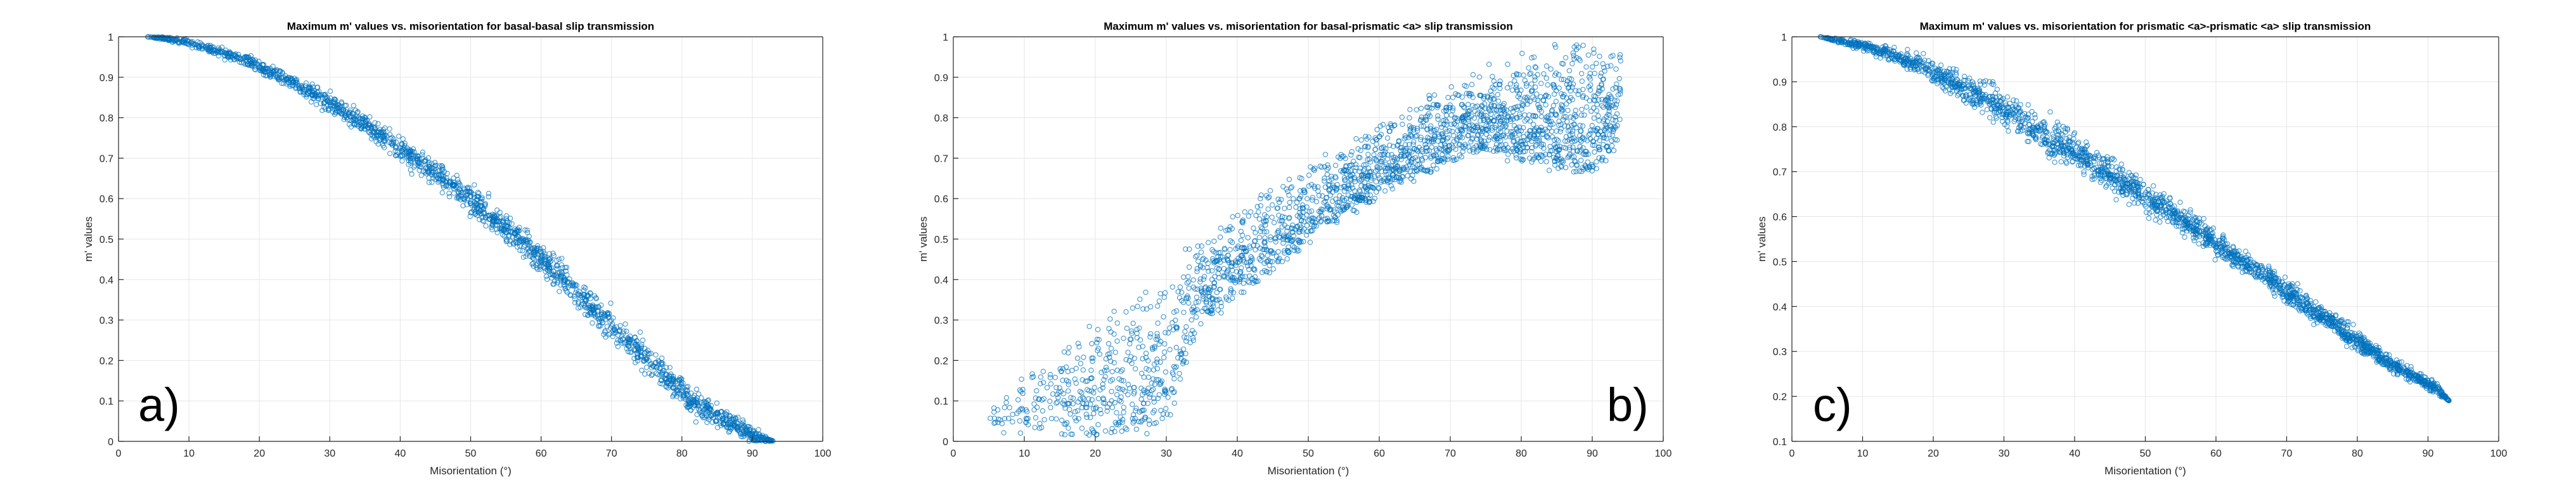  I want to click on y-tick-label: 1, so click(111, 37).